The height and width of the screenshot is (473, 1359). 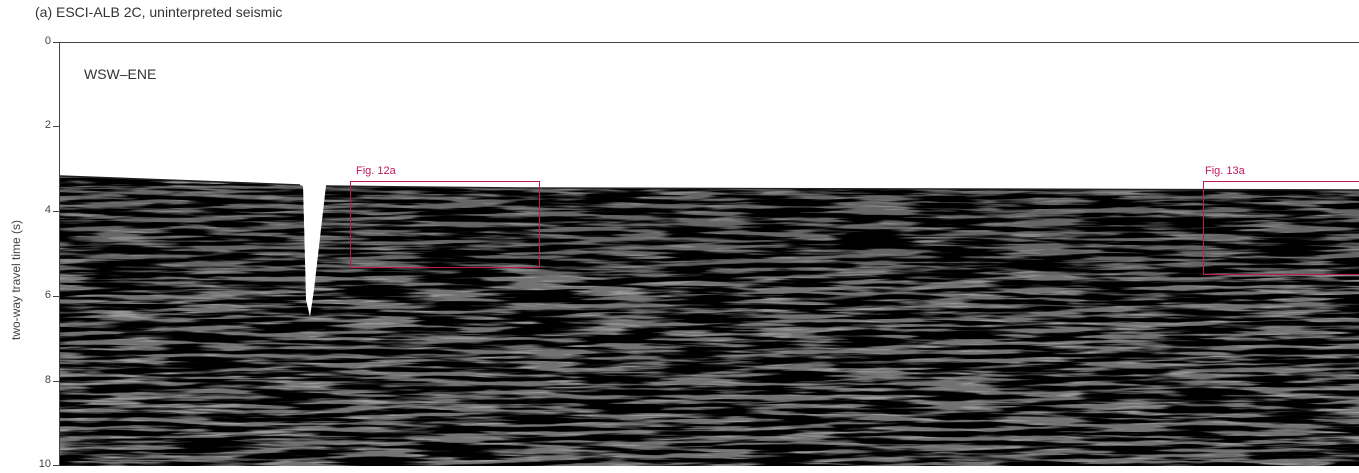 What do you see at coordinates (1281, 228) in the screenshot?
I see `fig-13a-box` at bounding box center [1281, 228].